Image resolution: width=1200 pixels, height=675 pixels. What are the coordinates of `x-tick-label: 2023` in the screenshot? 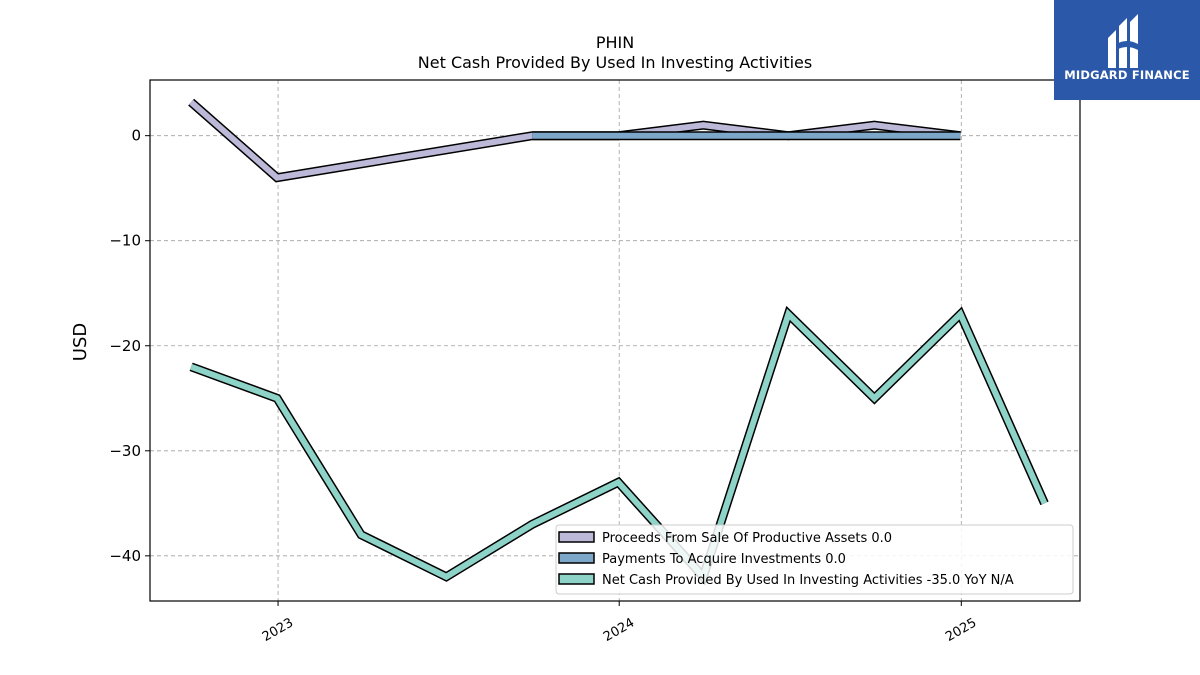 It's located at (278, 630).